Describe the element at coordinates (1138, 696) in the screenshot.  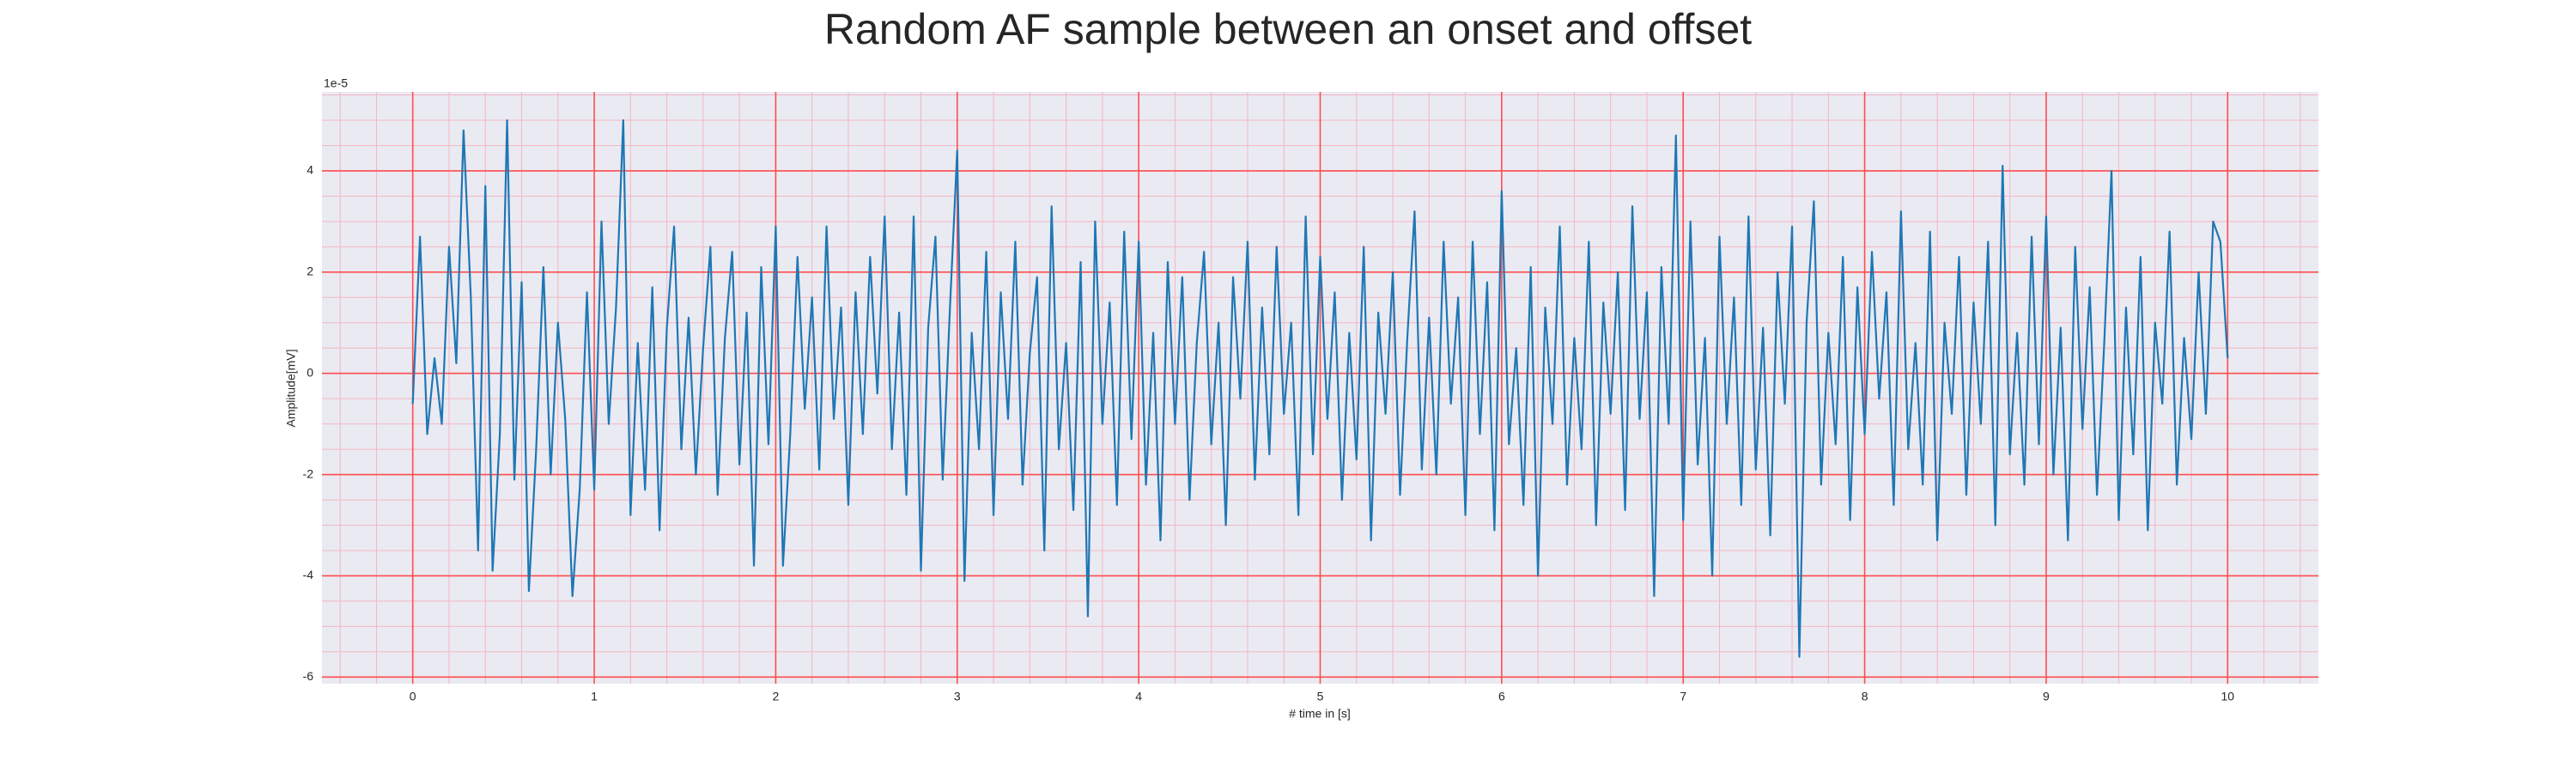
I see `x-tick-label: 4` at that location.